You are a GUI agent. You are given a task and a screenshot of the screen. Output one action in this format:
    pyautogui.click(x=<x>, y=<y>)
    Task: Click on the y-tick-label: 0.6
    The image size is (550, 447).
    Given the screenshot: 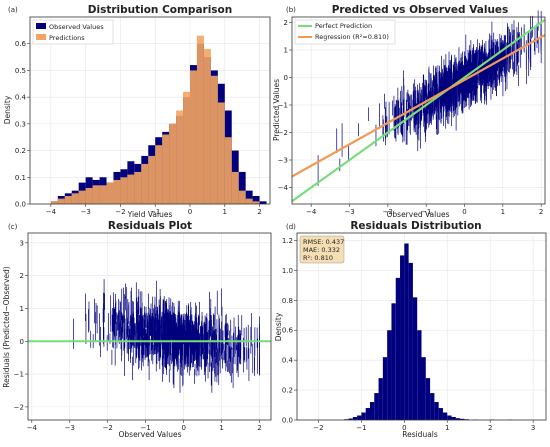 What is the action you would take?
    pyautogui.click(x=288, y=331)
    